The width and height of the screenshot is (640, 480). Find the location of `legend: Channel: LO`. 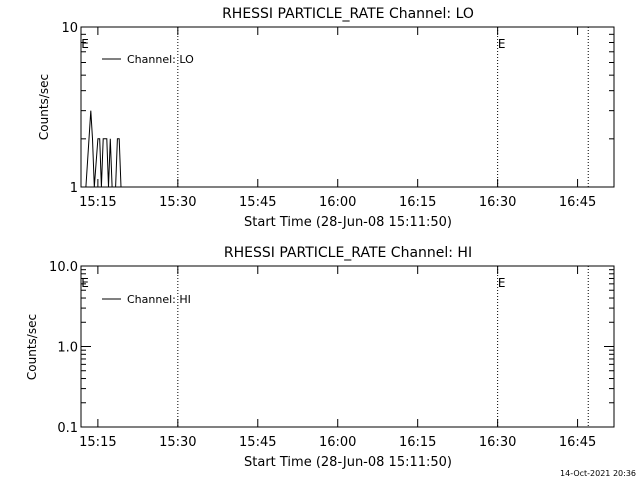

legend: Channel: LO is located at coordinates (148, 59).